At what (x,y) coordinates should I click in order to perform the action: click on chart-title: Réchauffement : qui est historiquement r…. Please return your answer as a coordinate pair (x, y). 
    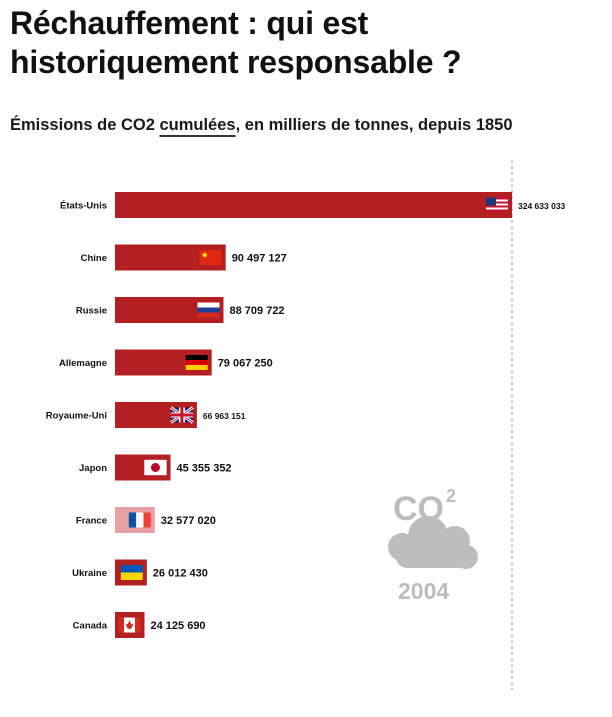
    Looking at the image, I should click on (236, 43).